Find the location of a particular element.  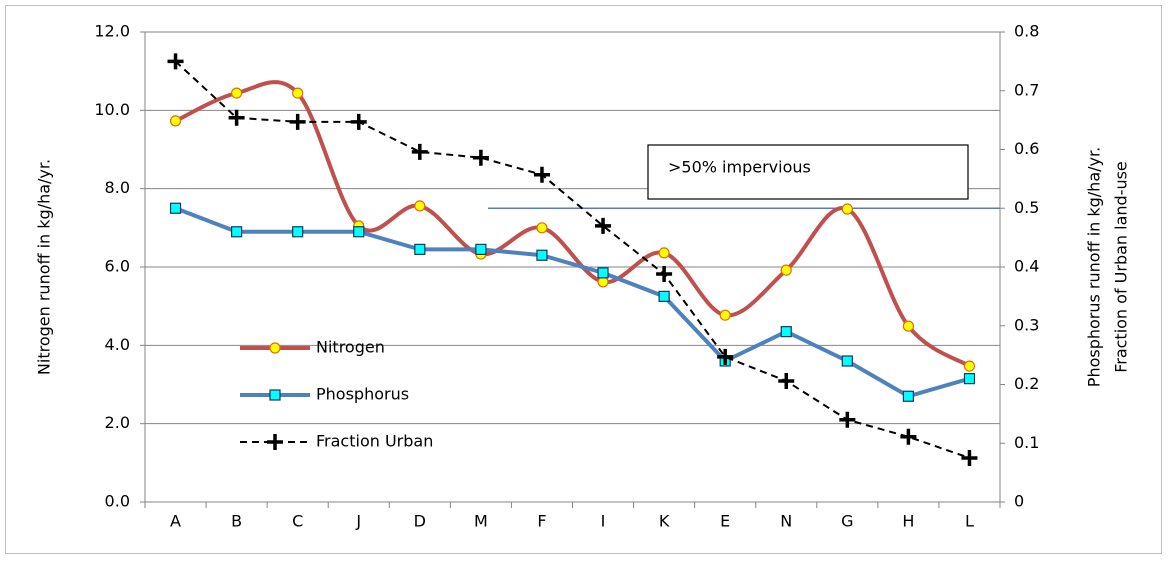

legend-label: Fraction Urban is located at coordinates (374, 441).